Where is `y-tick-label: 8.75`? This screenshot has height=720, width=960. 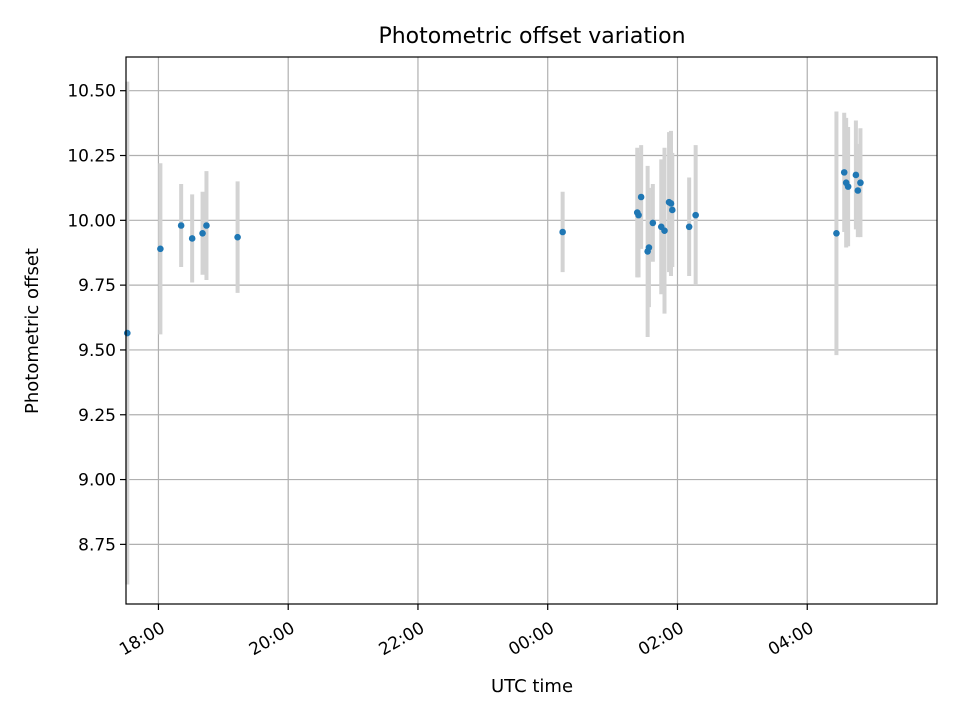 y-tick-label: 8.75 is located at coordinates (97, 545).